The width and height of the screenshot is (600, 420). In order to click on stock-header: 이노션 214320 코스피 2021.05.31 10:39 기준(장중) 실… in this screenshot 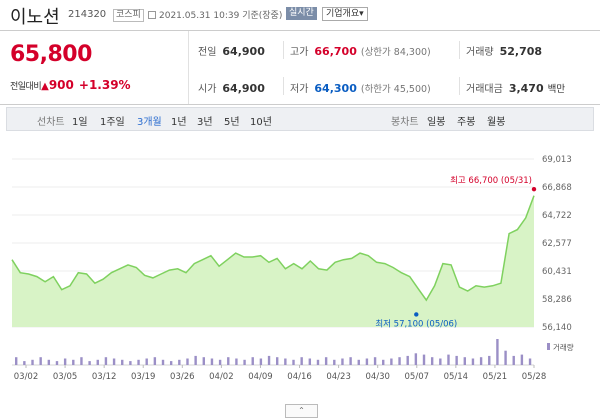, I will do `click(300, 15)`.